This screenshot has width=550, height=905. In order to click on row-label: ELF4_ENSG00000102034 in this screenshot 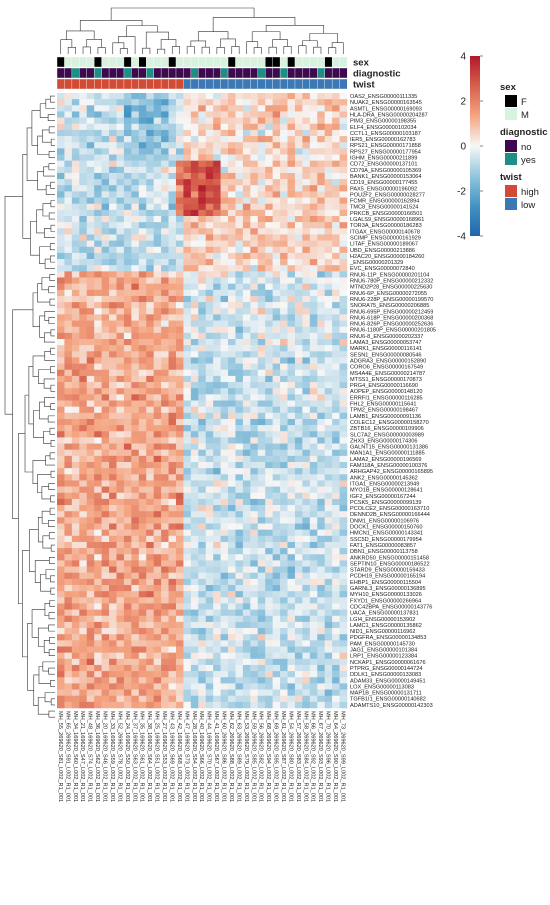, I will do `click(383, 128)`.